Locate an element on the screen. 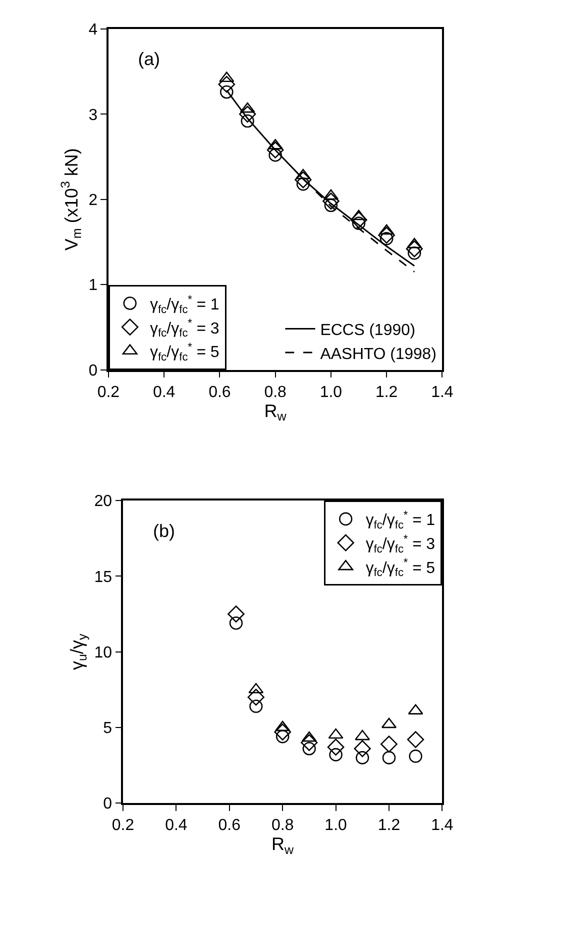 Image resolution: width=582 pixels, height=931 pixels. y-tick-label: 1 is located at coordinates (93, 285).